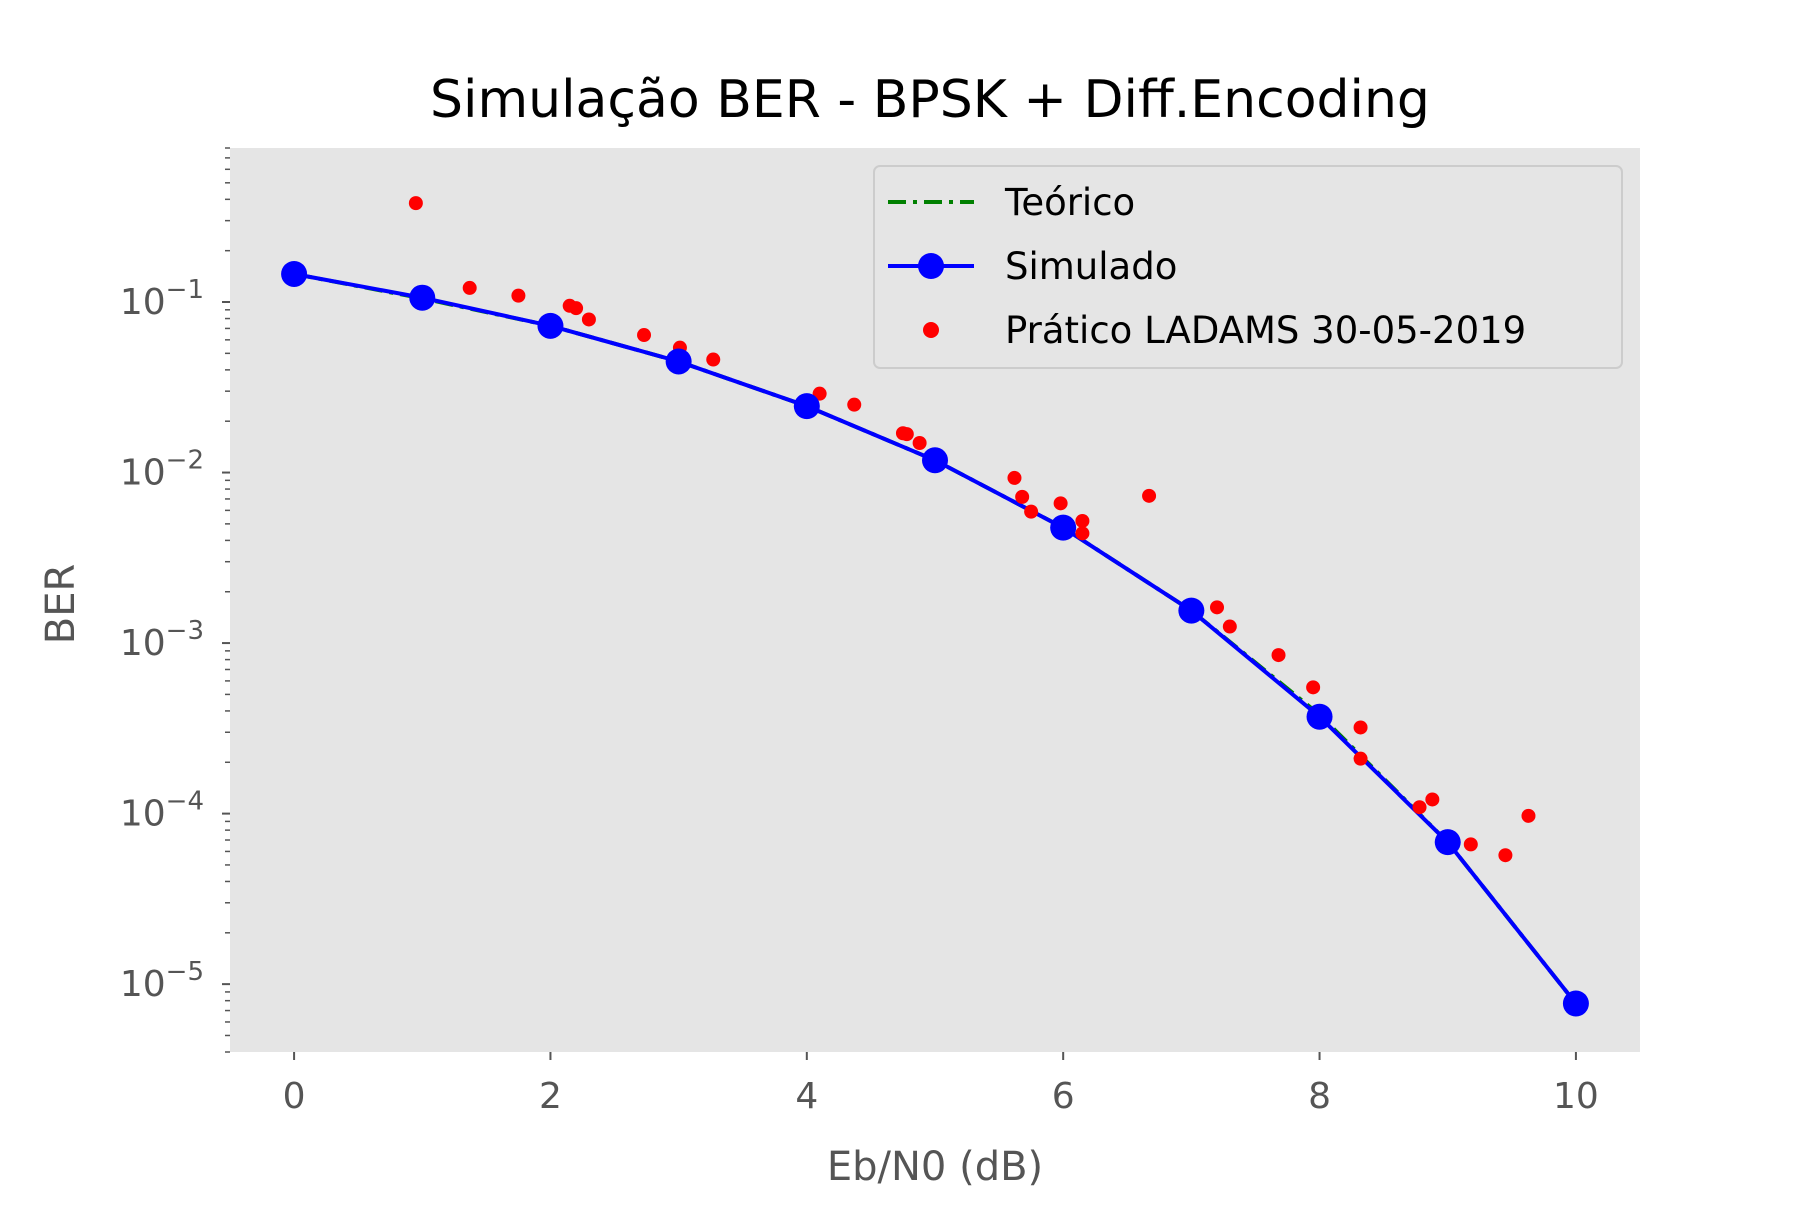 The height and width of the screenshot is (1205, 1800). Describe the element at coordinates (1063, 1096) in the screenshot. I see `x-tick-label: 6` at that location.